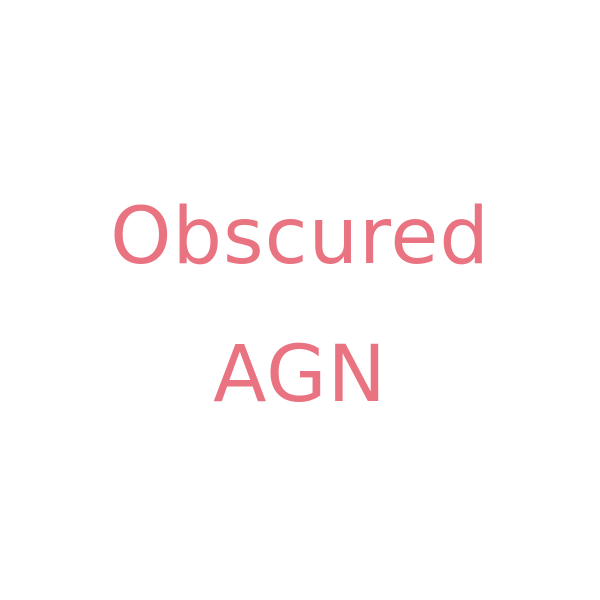 The height and width of the screenshot is (600, 600). I want to click on title-line-2: AGN, so click(300, 375).